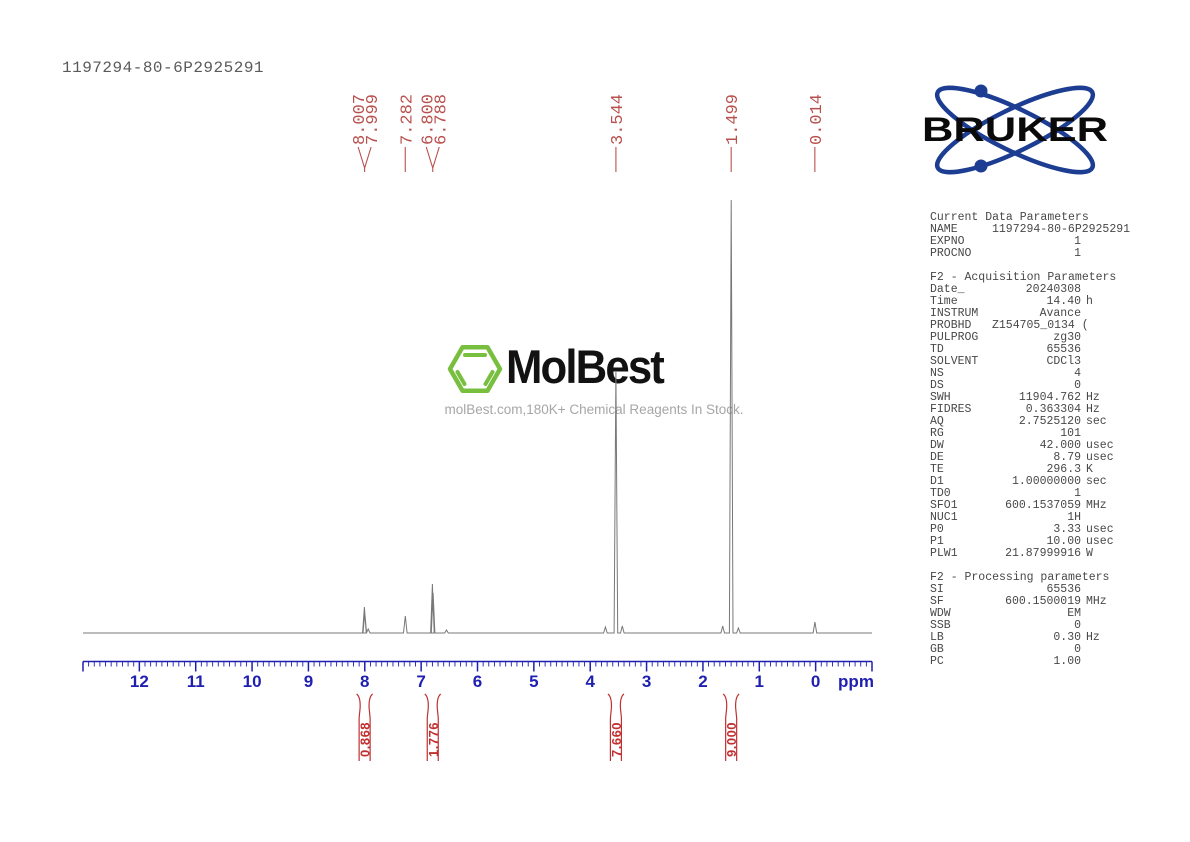  What do you see at coordinates (1030, 386) in the screenshot?
I see `parameter-row: DS 0` at bounding box center [1030, 386].